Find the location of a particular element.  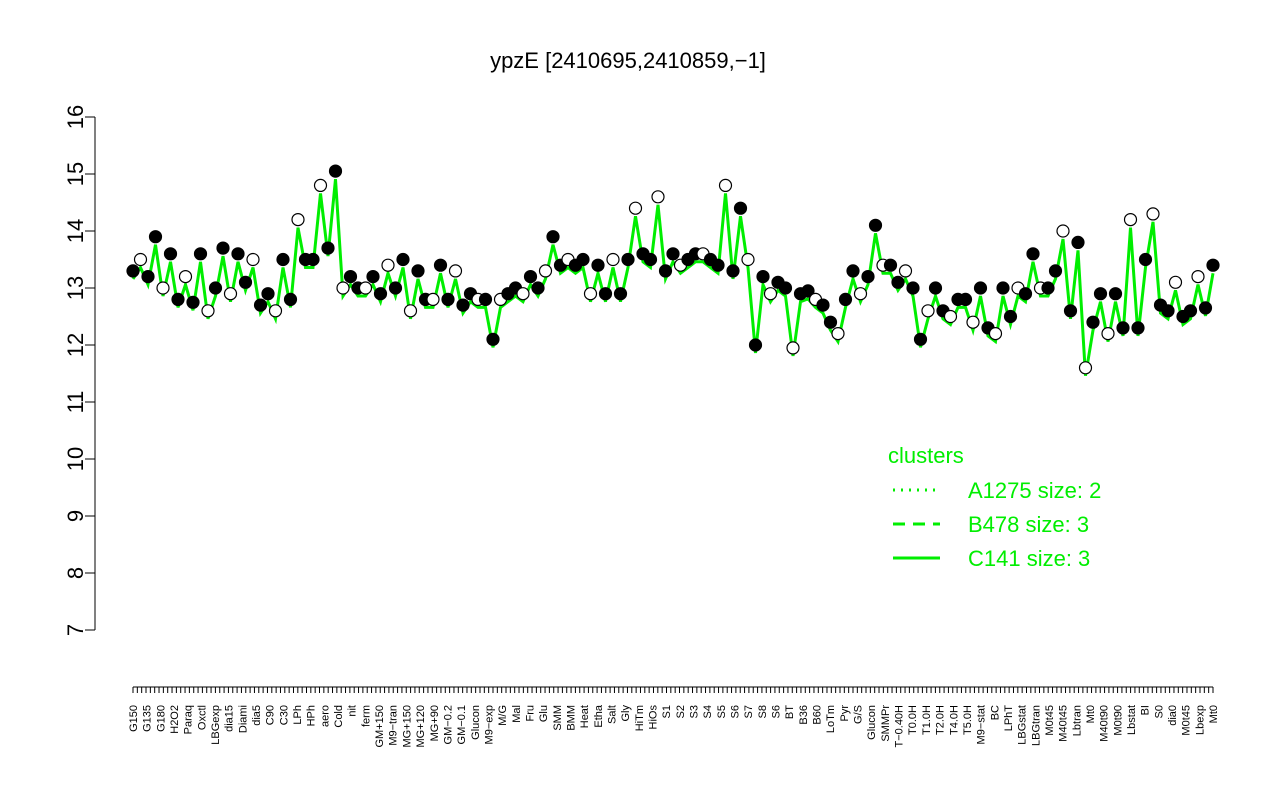

x-tick-label: GM+150 is located at coordinates (380, 726).